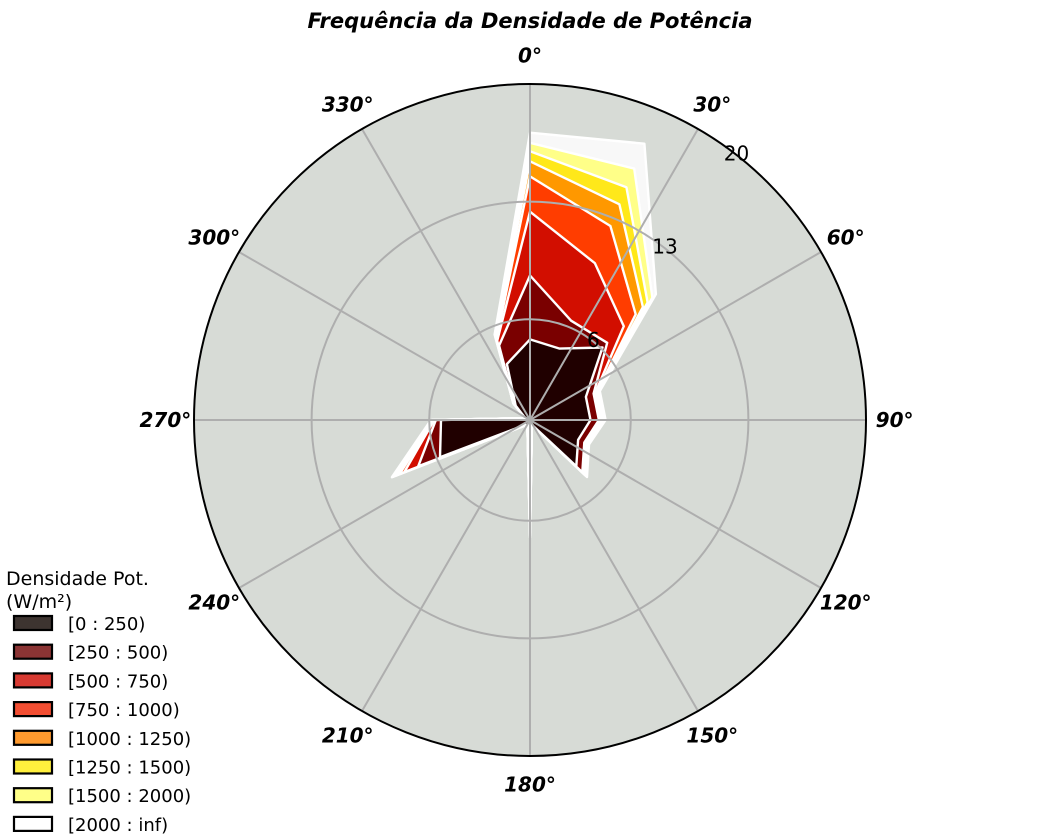  I want to click on radial-tick-label-0: 6, so click(593, 340).